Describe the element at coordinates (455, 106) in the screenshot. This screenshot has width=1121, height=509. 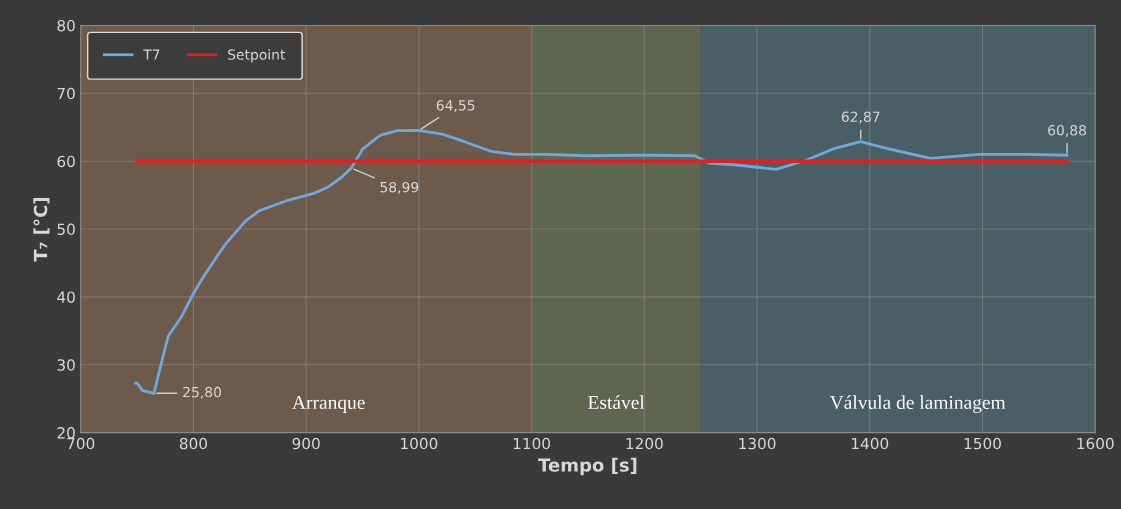
I see `annotation: 64,55` at that location.